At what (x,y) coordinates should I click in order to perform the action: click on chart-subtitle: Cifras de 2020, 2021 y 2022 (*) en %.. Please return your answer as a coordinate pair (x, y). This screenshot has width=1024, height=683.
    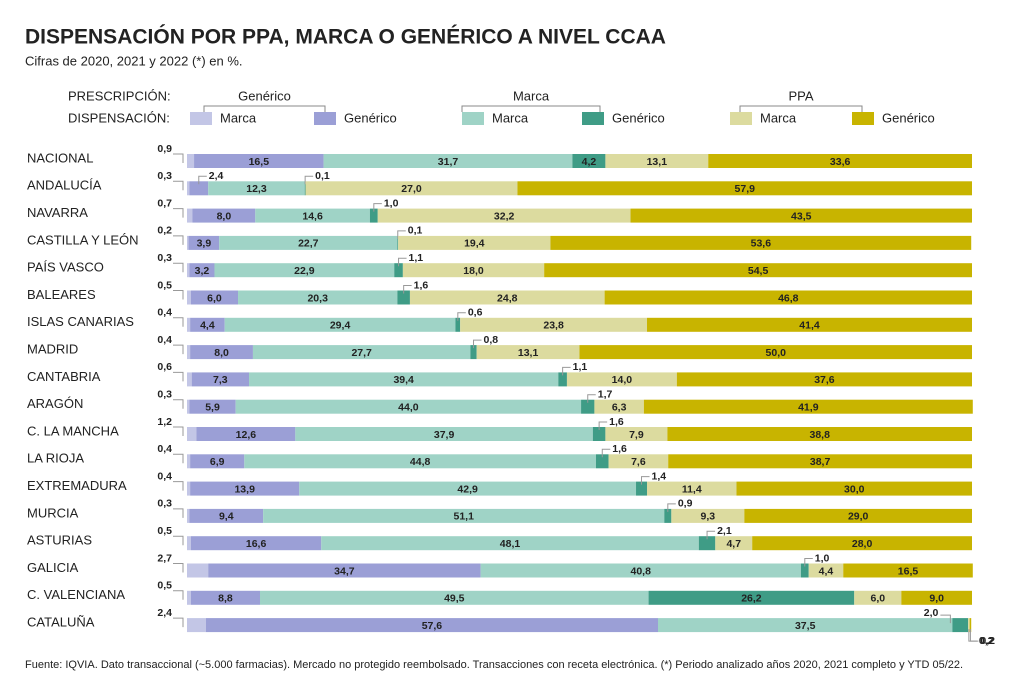
    Looking at the image, I should click on (134, 60).